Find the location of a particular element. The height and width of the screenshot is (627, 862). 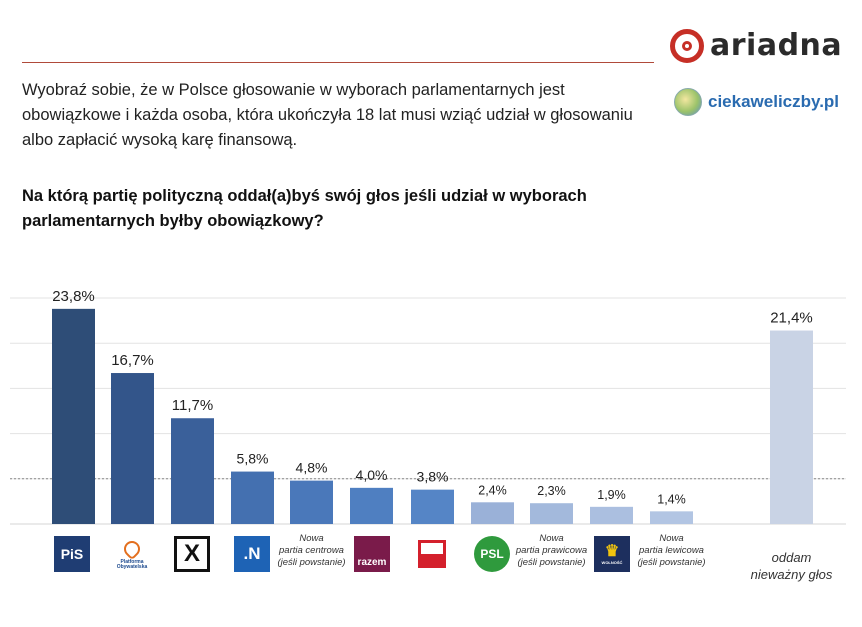

korwin-logo: ♛ WOLNOŚĆ is located at coordinates (612, 554).